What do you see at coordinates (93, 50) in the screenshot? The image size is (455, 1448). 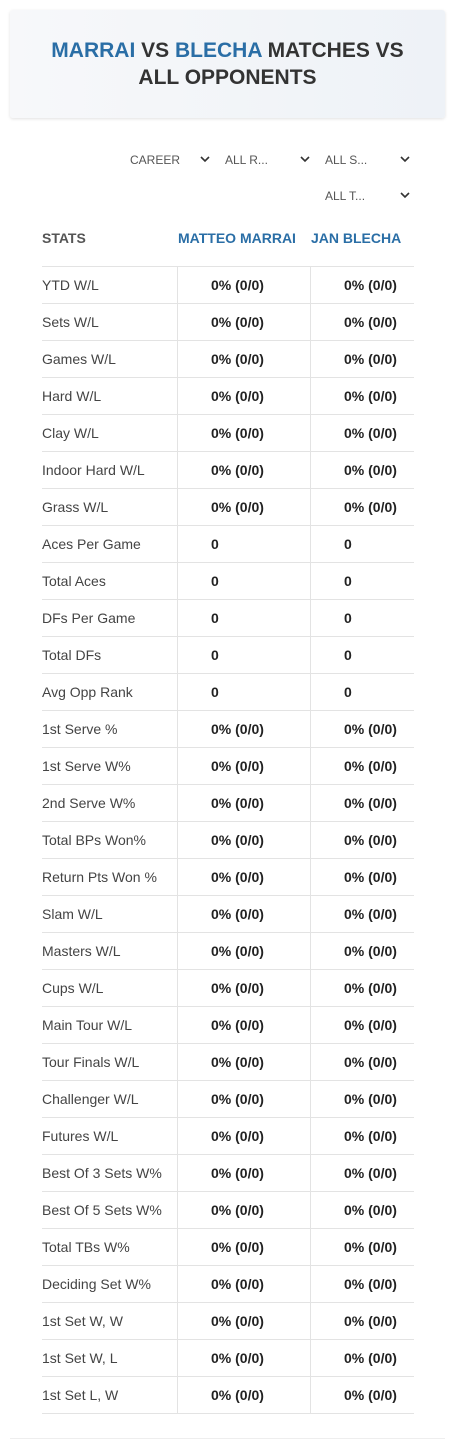 I see `player1: MARRAI` at bounding box center [93, 50].